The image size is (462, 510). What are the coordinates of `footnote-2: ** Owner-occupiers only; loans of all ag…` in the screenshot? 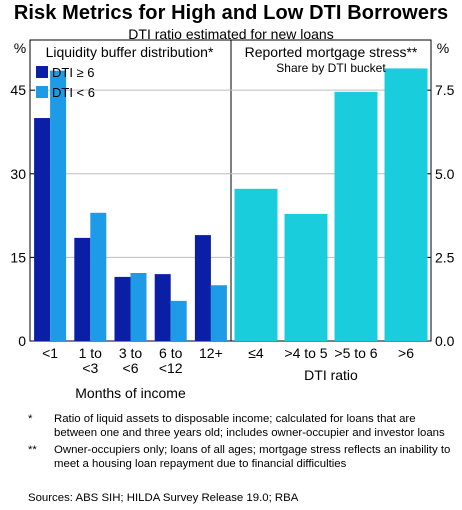 It's located at (243, 457).